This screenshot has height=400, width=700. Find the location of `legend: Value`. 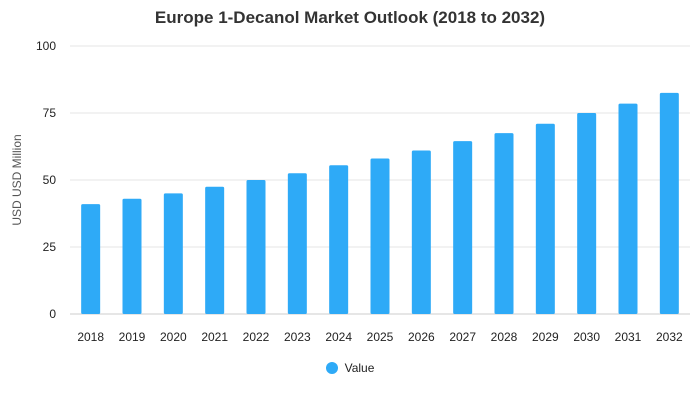

legend: Value is located at coordinates (350, 368).